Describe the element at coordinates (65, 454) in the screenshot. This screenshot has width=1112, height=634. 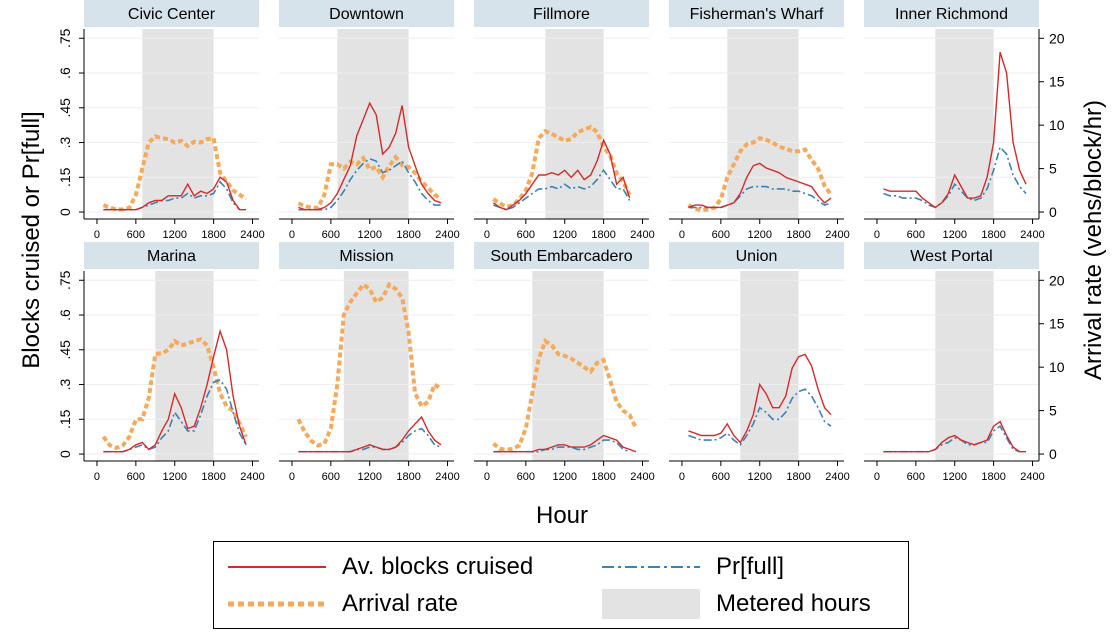
I see `y-tick-label-marina-0: 0` at that location.